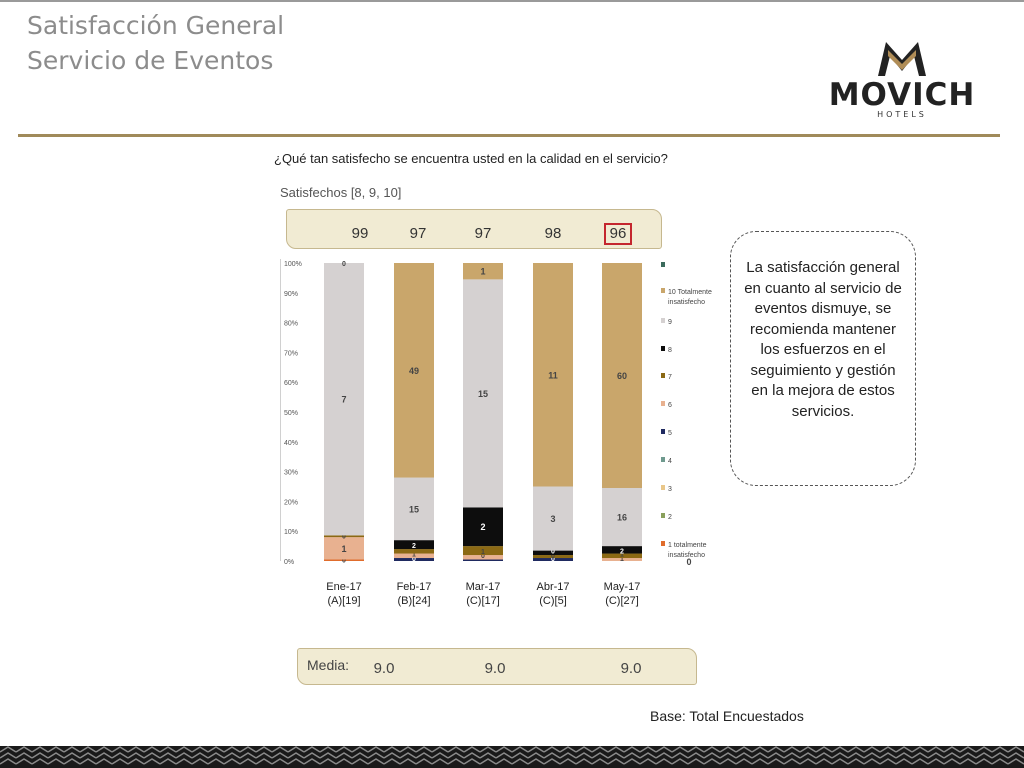 The height and width of the screenshot is (768, 1024). Describe the element at coordinates (553, 601) in the screenshot. I see `category-label: (C)[5]` at that location.